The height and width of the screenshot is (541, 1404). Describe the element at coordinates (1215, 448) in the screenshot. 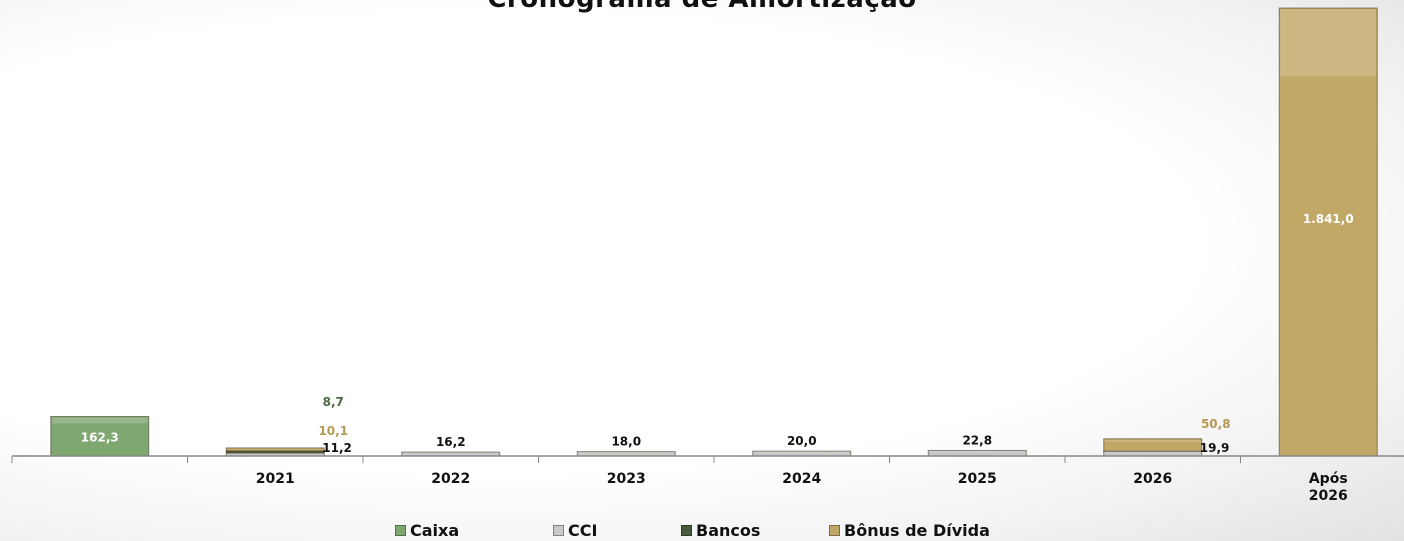

I see `data-label-cci-2026: 19,9` at that location.